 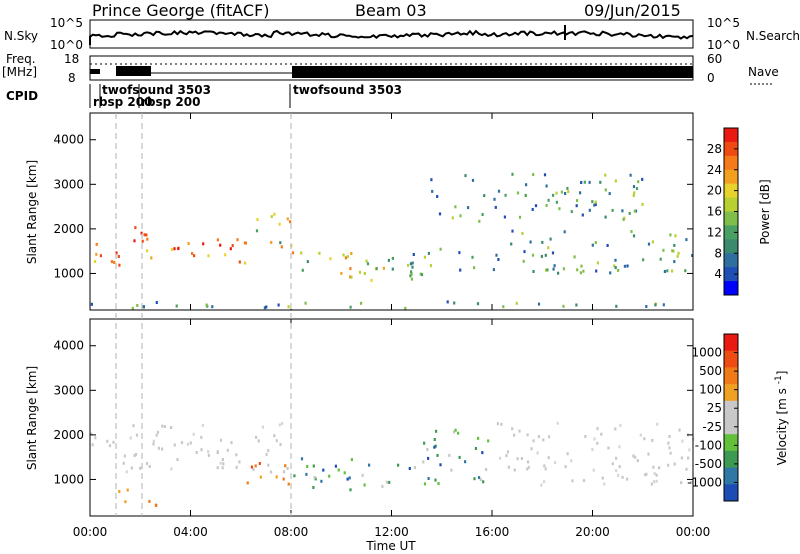 I want to click on power-colorbar: 4 8 12 16 20 24 28, so click(x=723, y=211).